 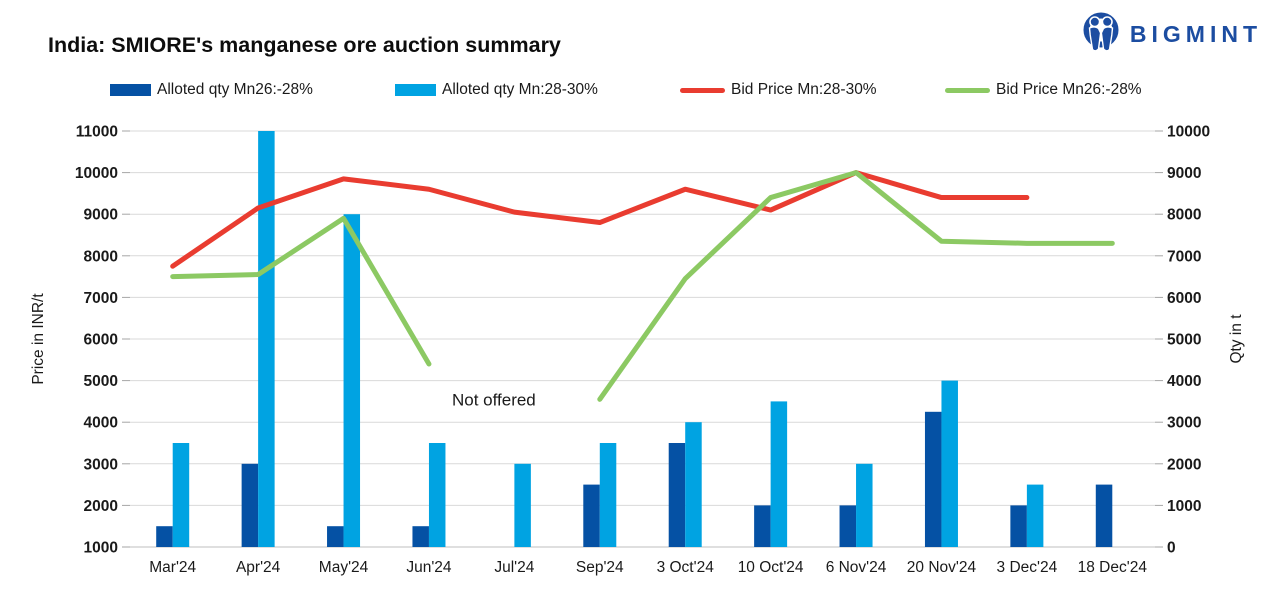 I want to click on legend-item-alloted-qty-mn28-30: Alloted qty Mn:28-30%, so click(x=496, y=89).